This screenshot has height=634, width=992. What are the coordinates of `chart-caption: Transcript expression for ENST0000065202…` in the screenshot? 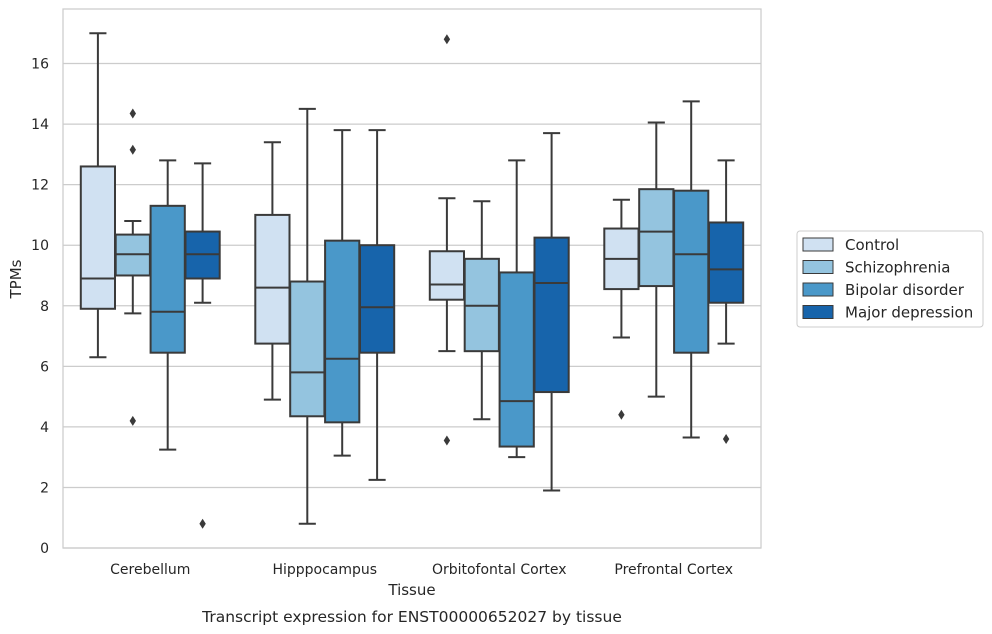 It's located at (411, 617).